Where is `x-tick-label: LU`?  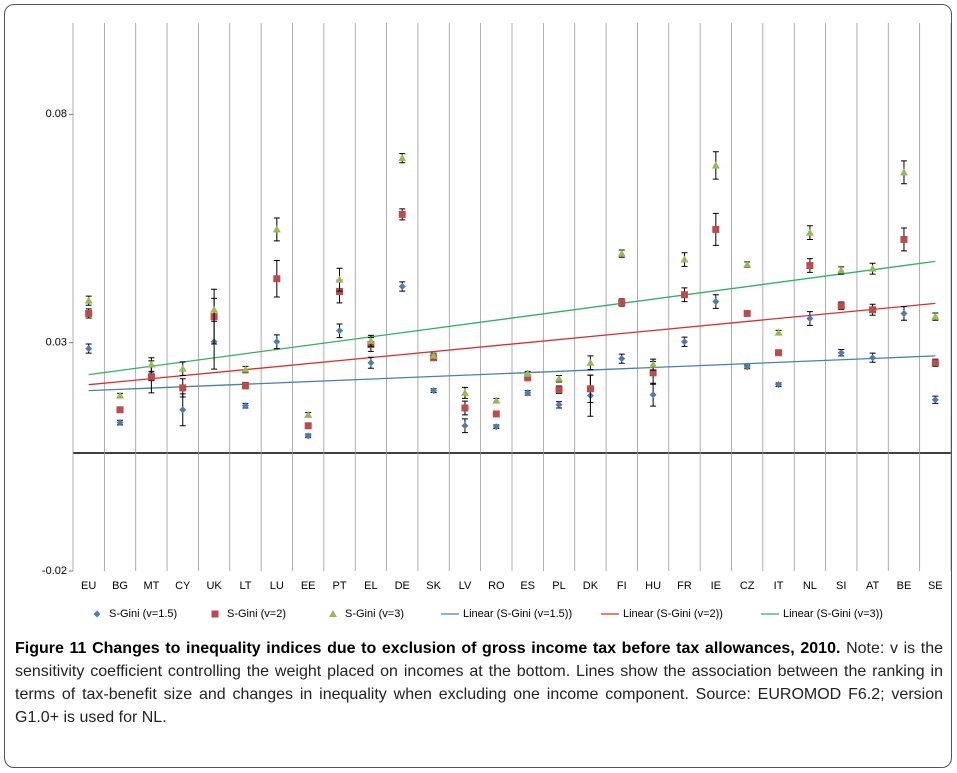 x-tick-label: LU is located at coordinates (277, 586).